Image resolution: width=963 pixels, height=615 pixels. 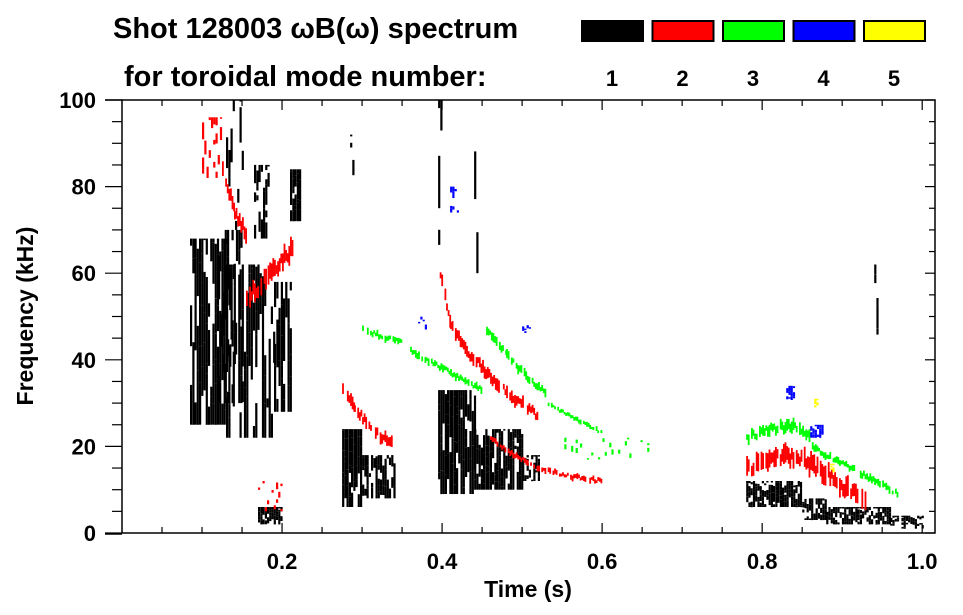 What do you see at coordinates (84, 273) in the screenshot?
I see `y-tick-label: 60` at bounding box center [84, 273].